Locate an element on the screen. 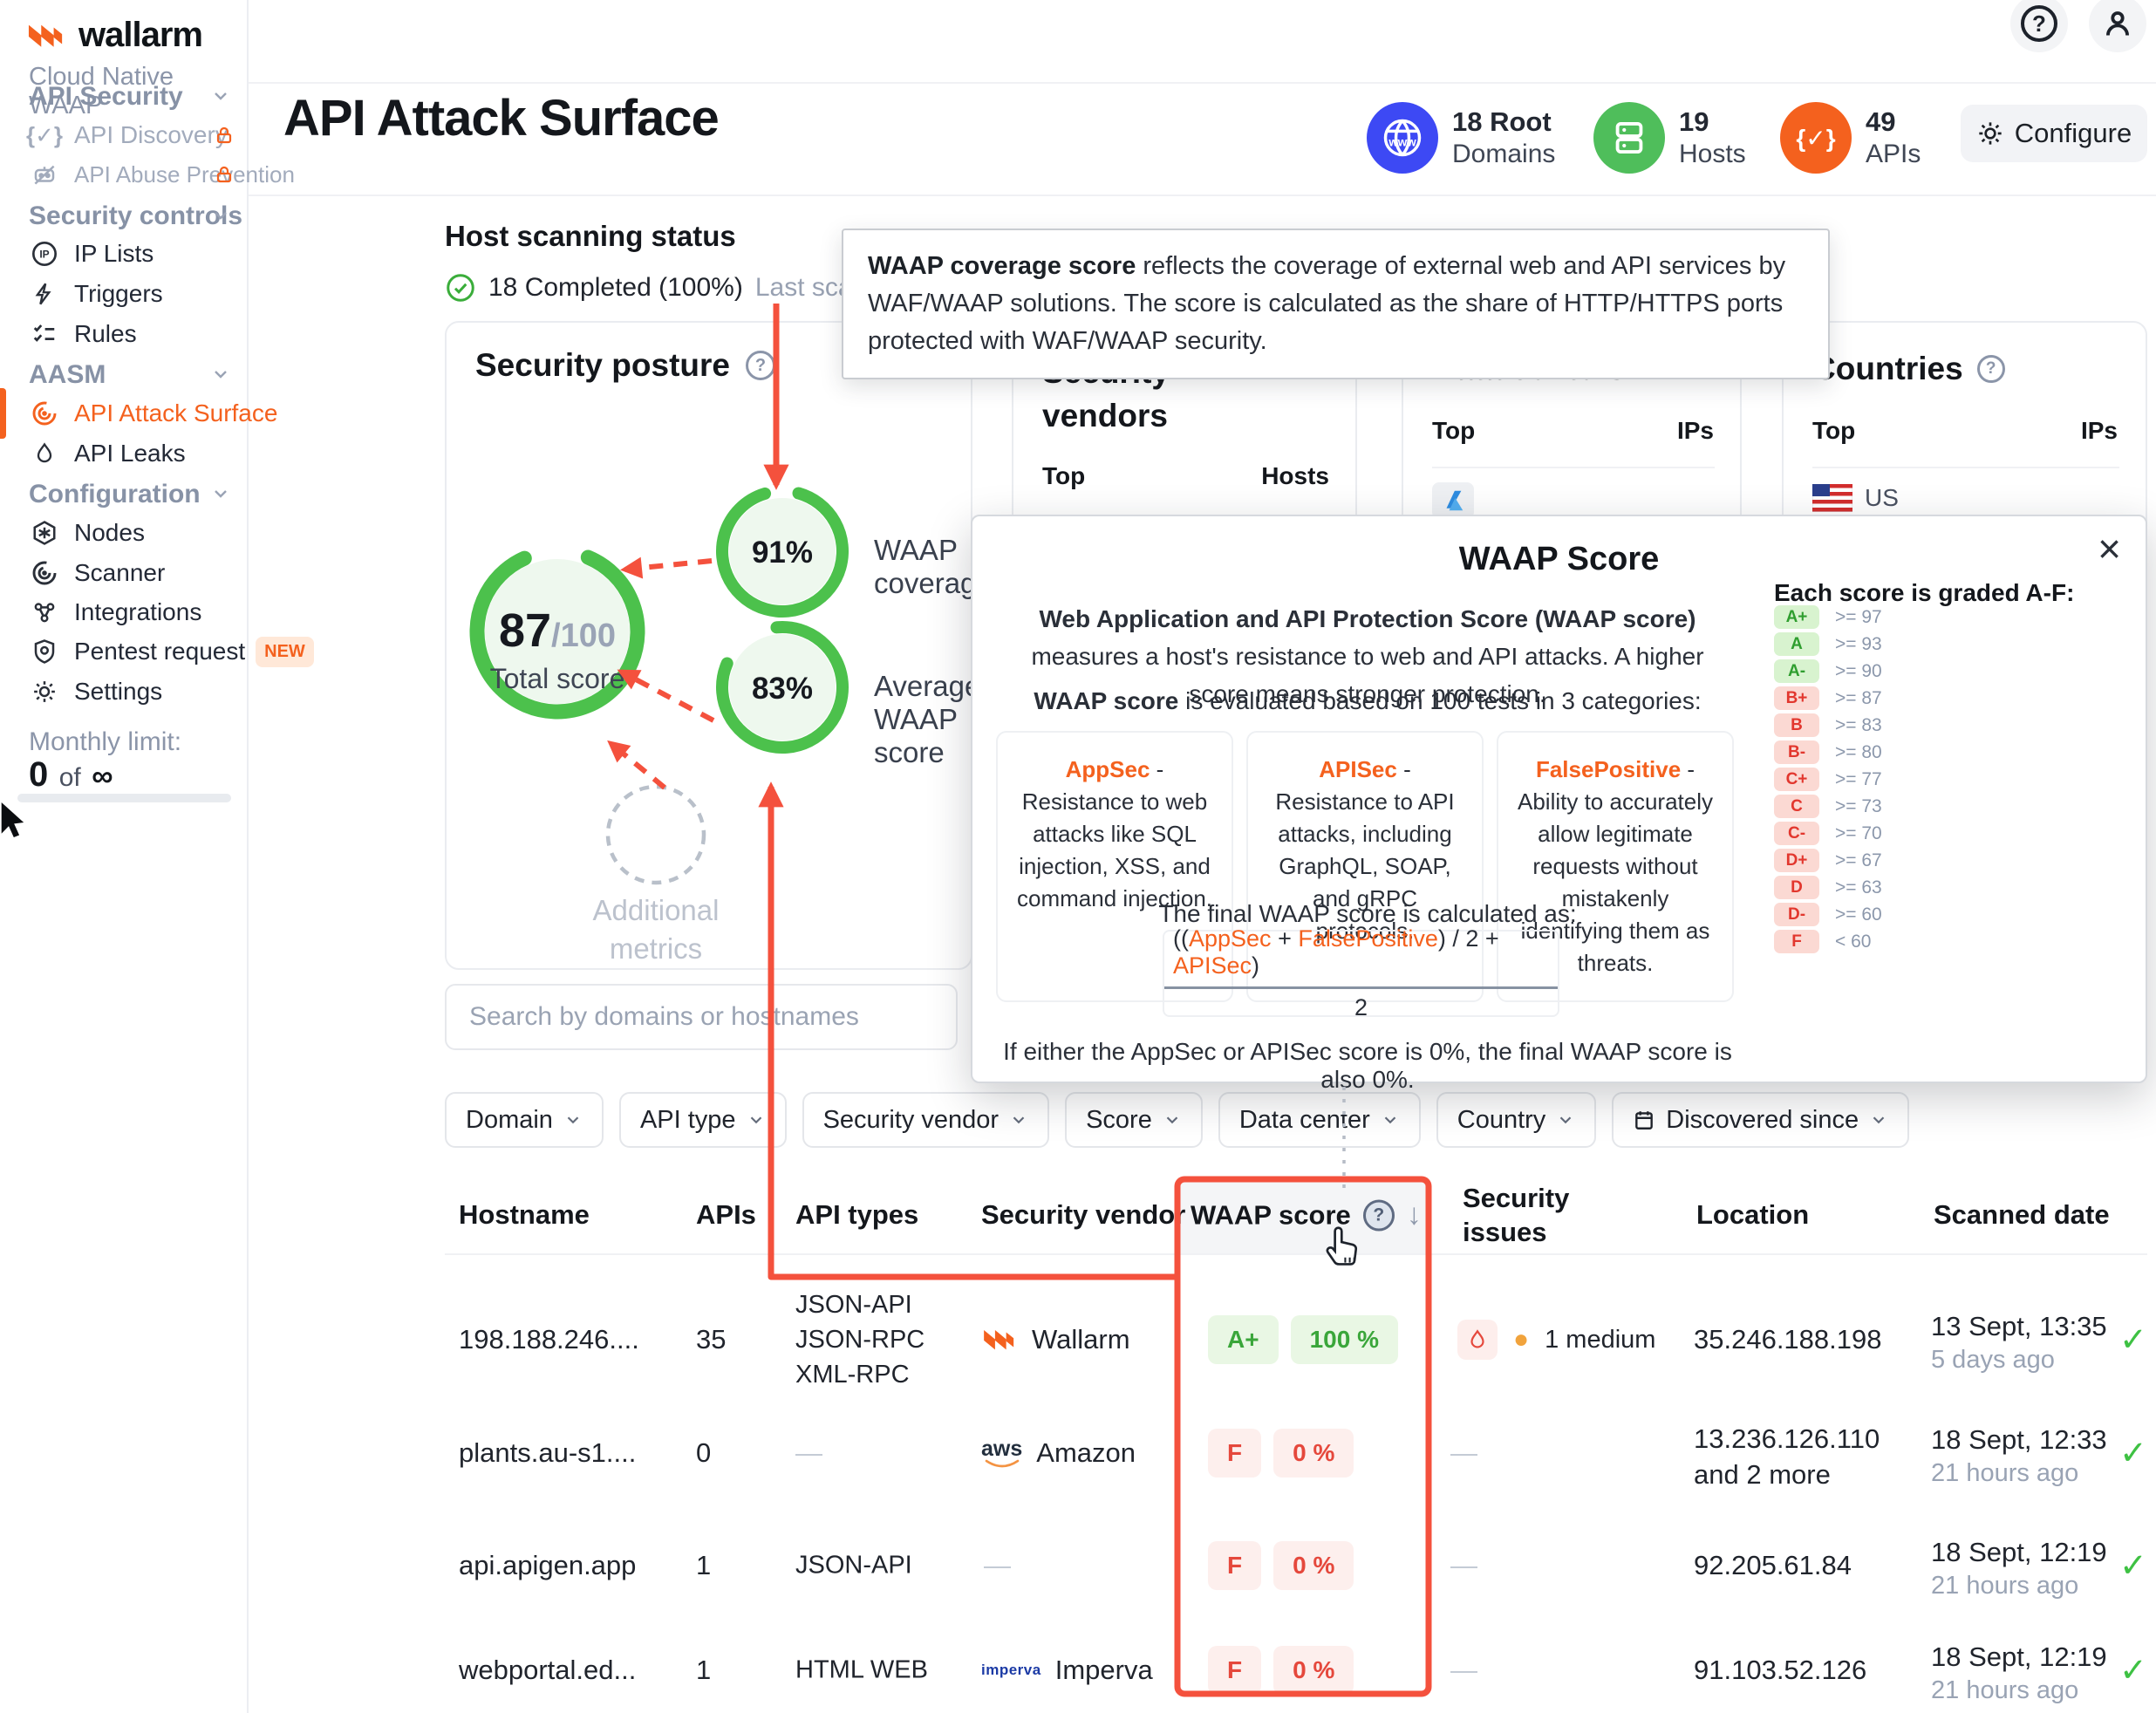  formula-label: The final WAAP score is calculated as: is located at coordinates (1367, 914).